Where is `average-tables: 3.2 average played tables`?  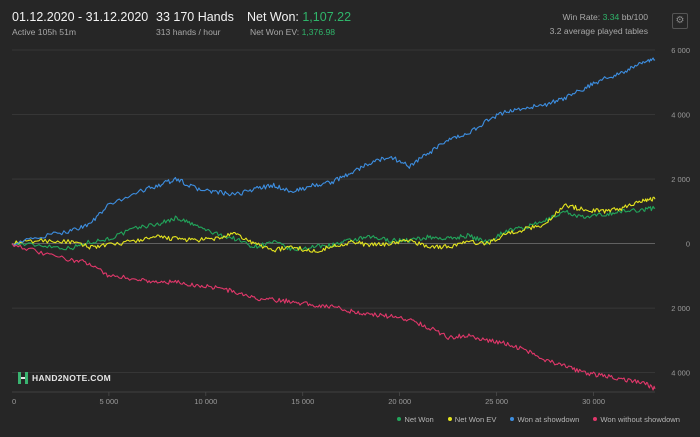 average-tables: 3.2 average played tables is located at coordinates (598, 31).